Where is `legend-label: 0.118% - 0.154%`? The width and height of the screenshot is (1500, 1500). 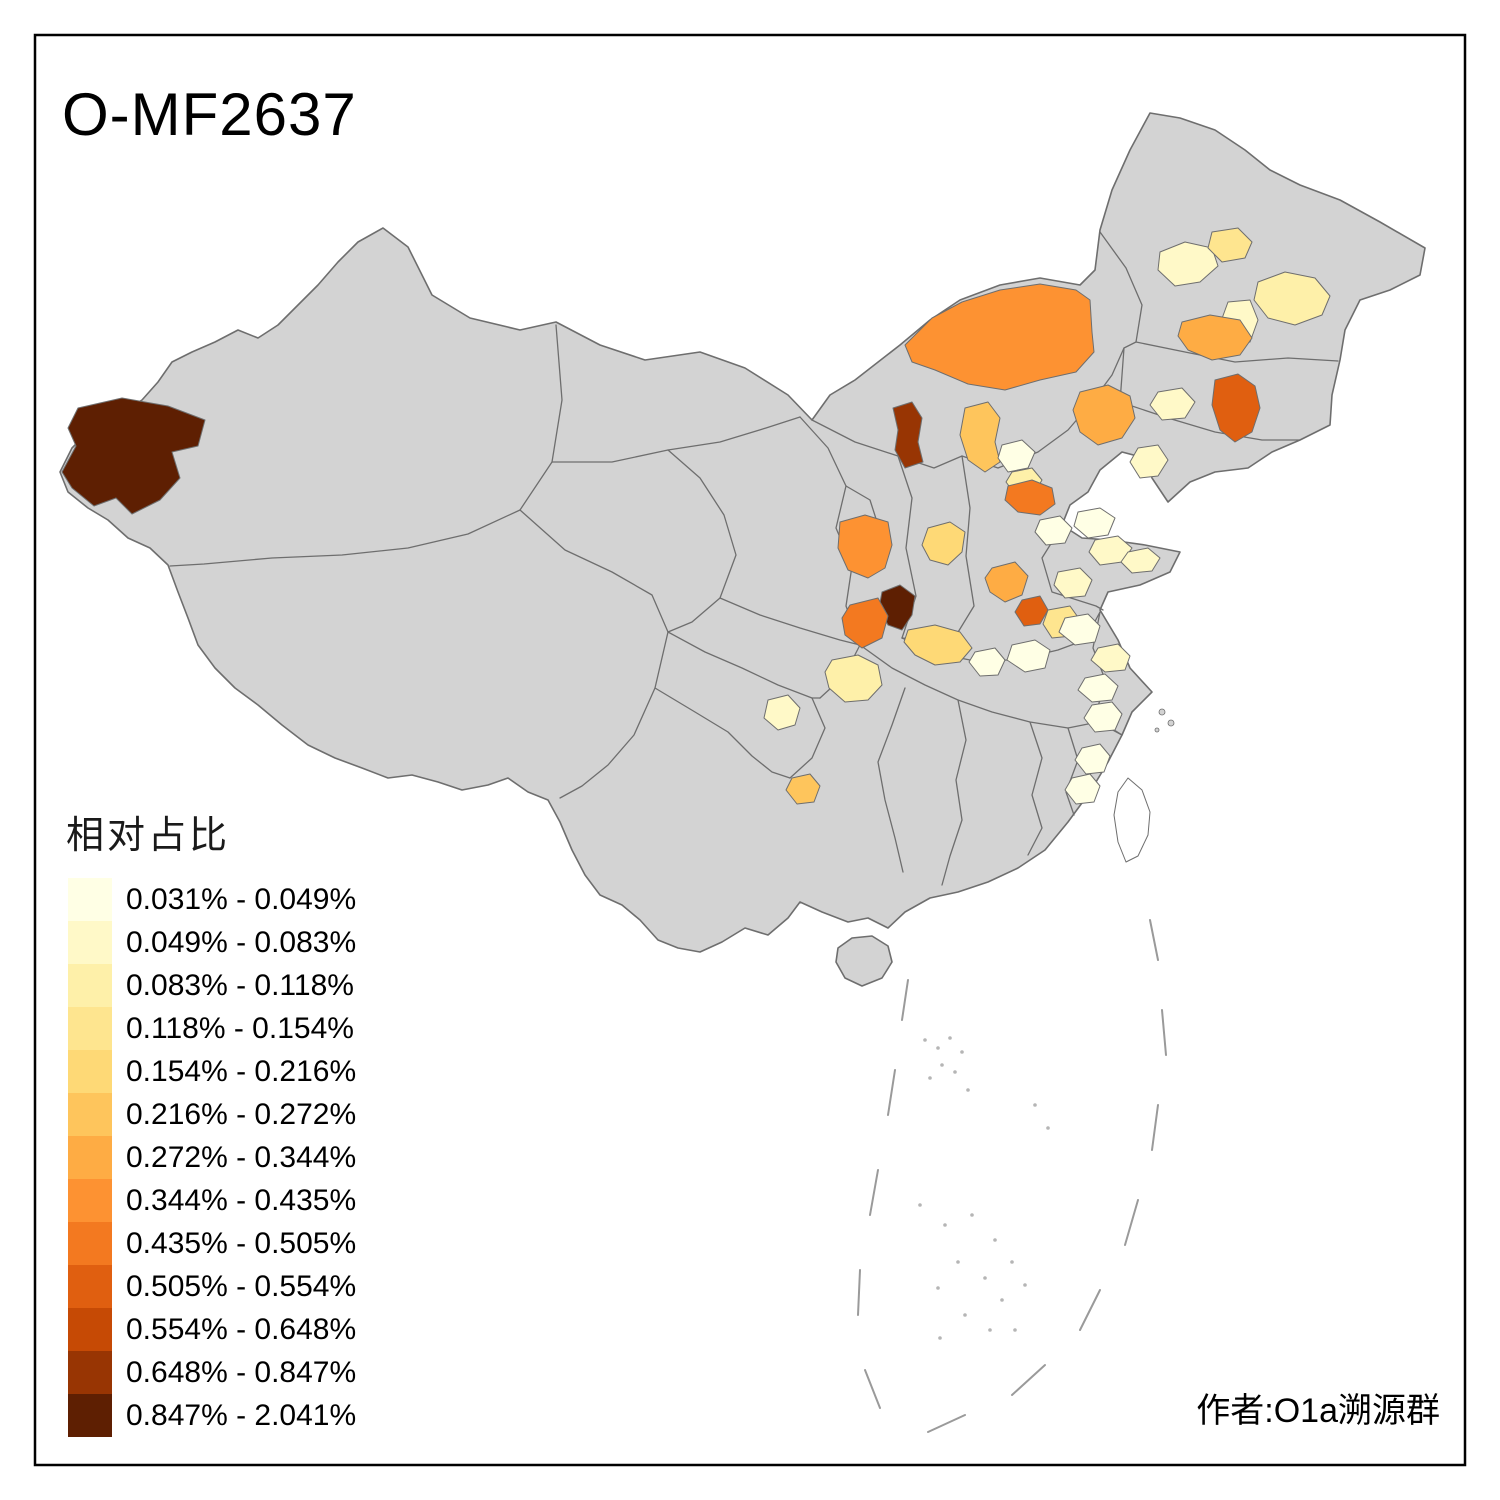
legend-label: 0.118% - 0.154% is located at coordinates (240, 1028).